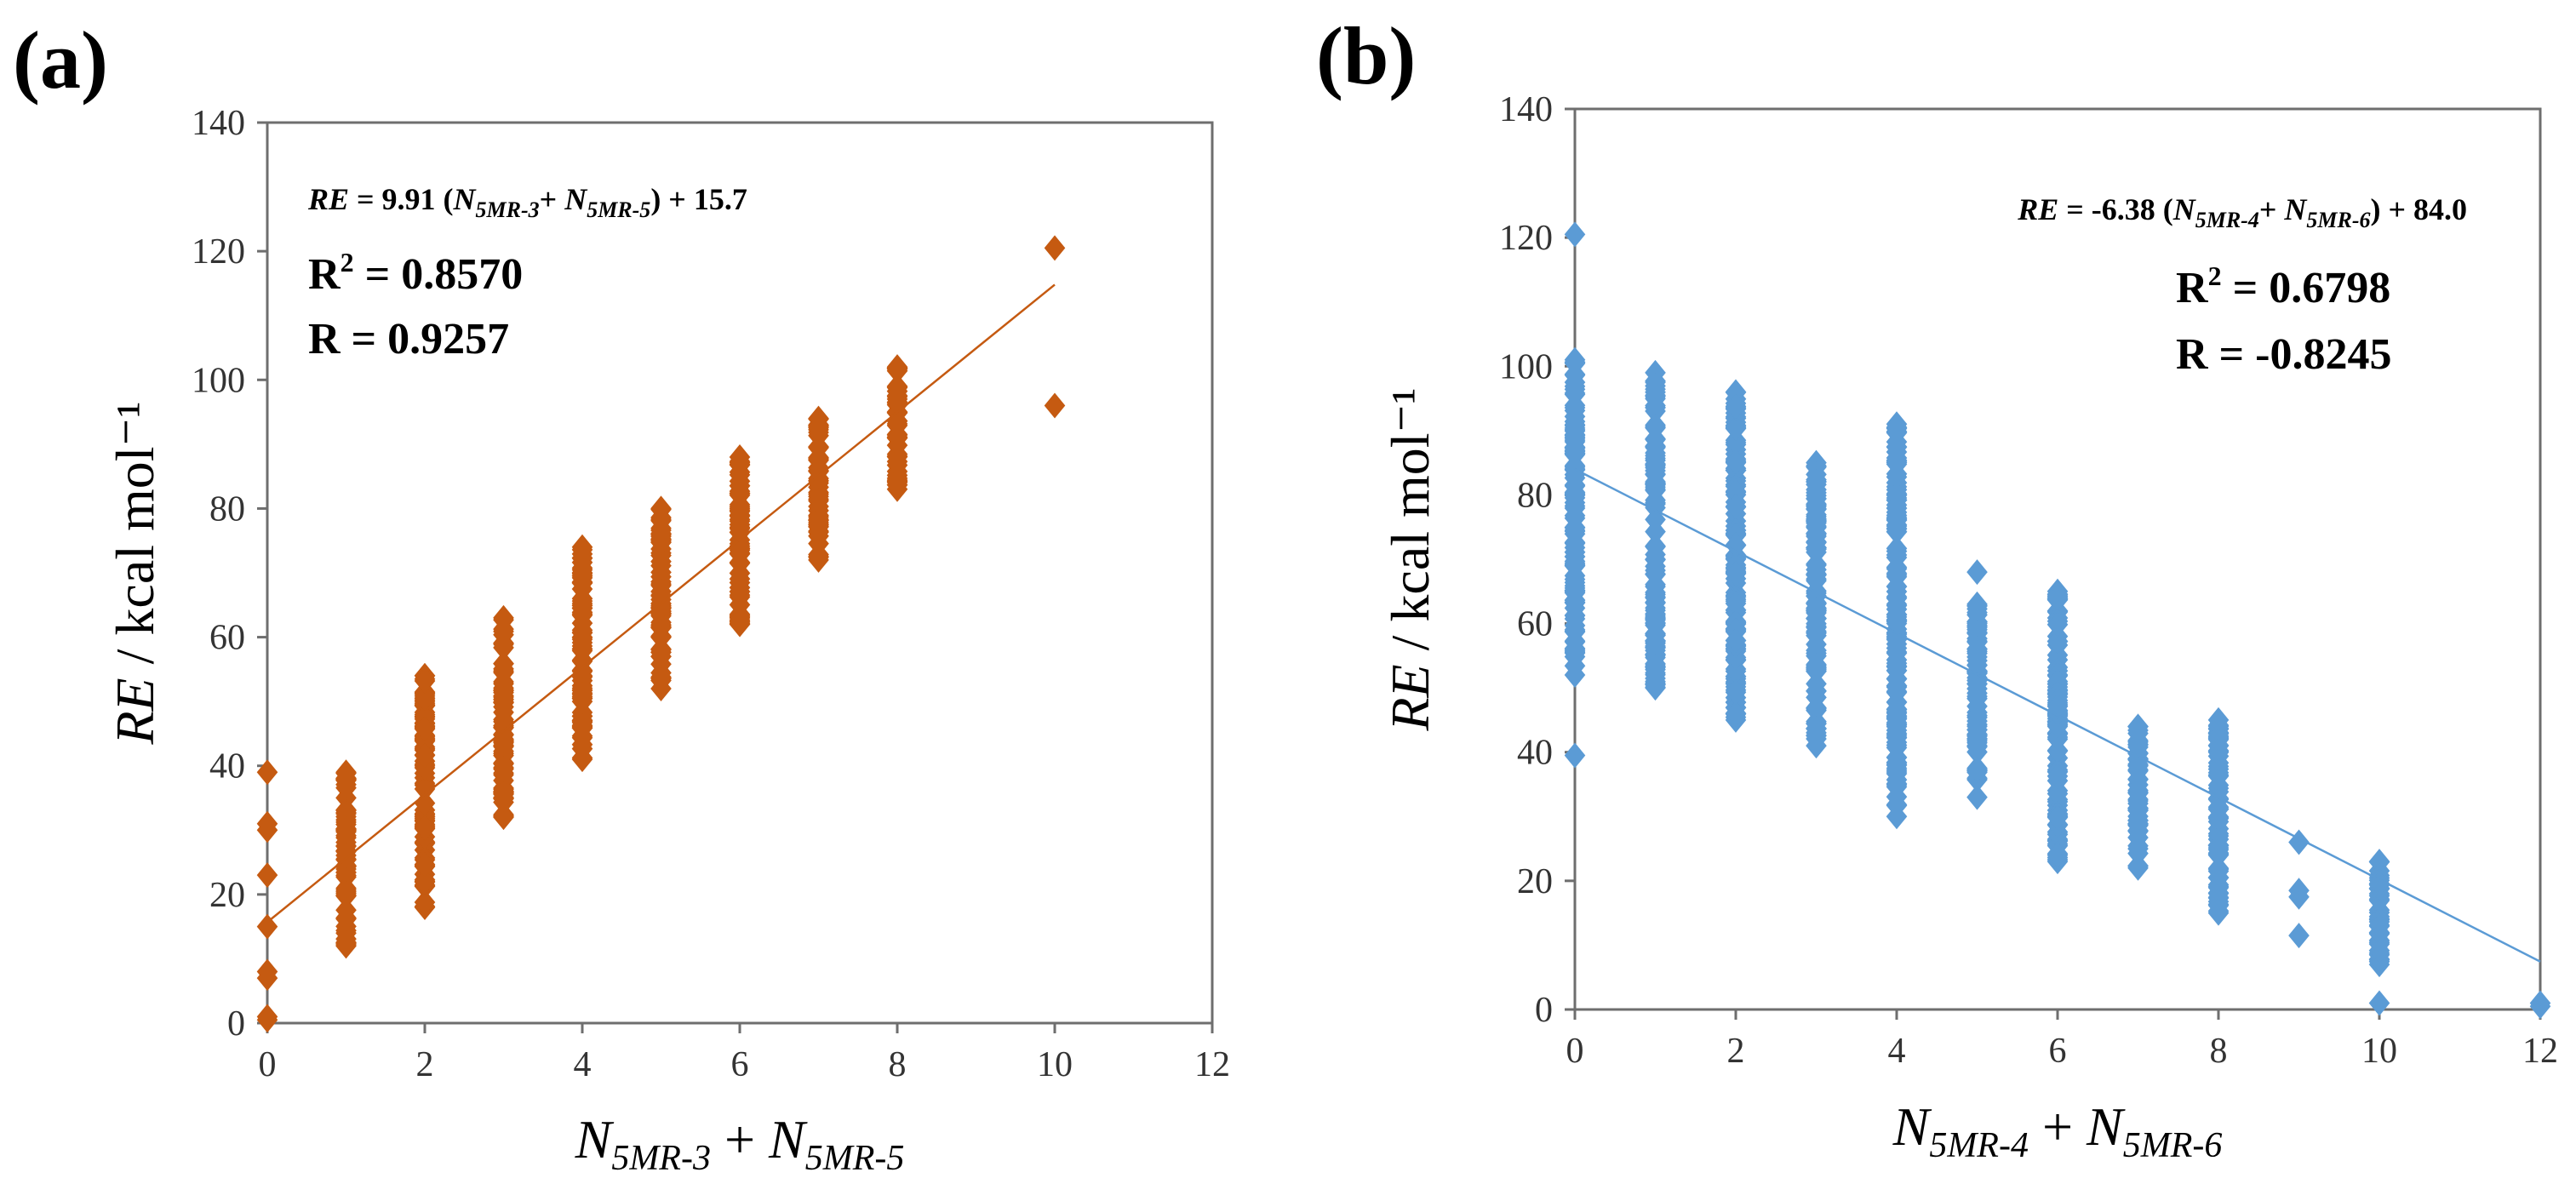  Describe the element at coordinates (1537, 560) in the screenshot. I see `panel-b-y-ticks: 0 20 40 60 80 100 120 140` at that location.